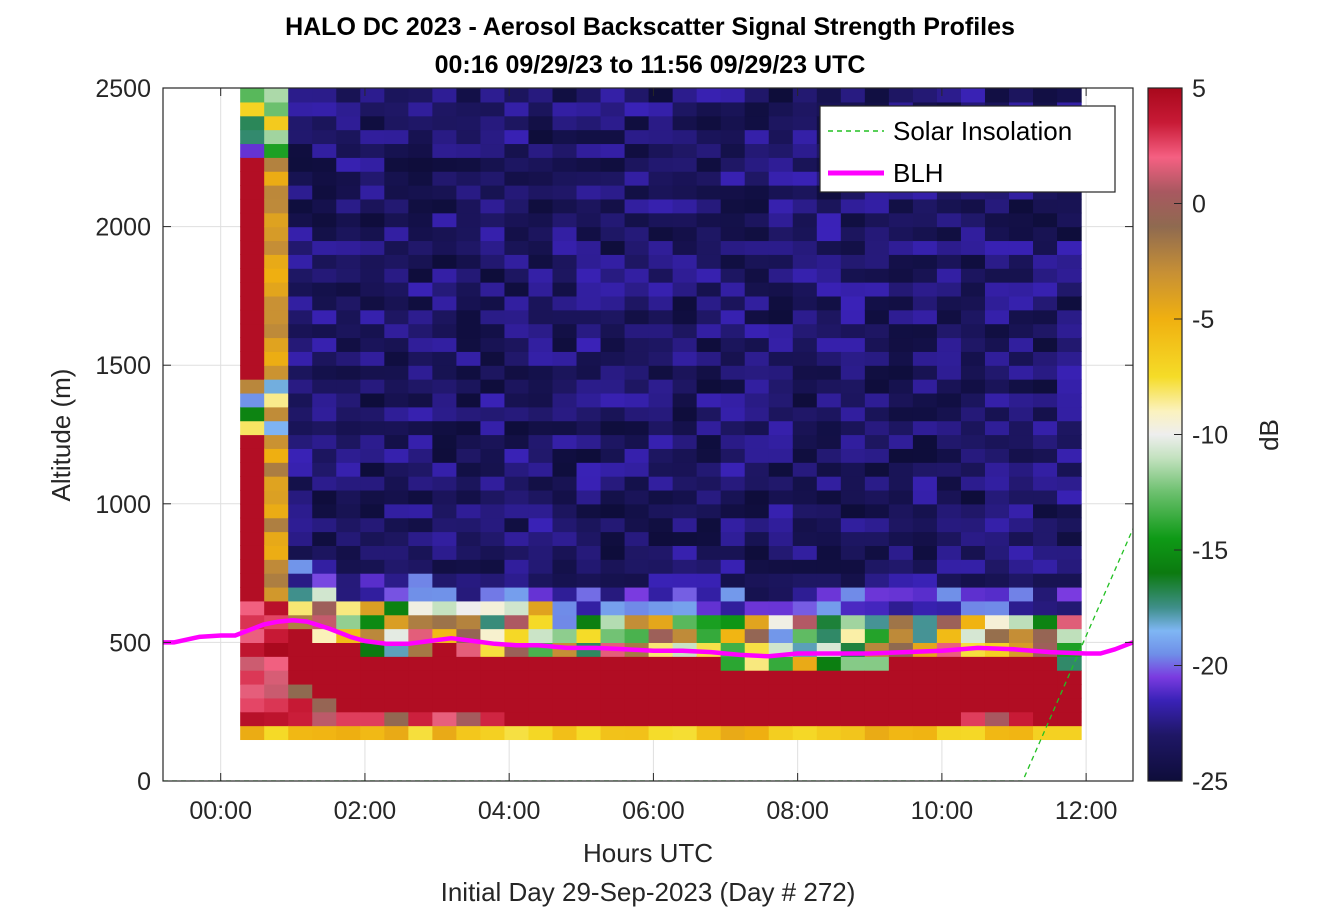 Image resolution: width=1343 pixels, height=911 pixels. What do you see at coordinates (967, 149) in the screenshot?
I see `legend: Solar Insolation BLH` at bounding box center [967, 149].